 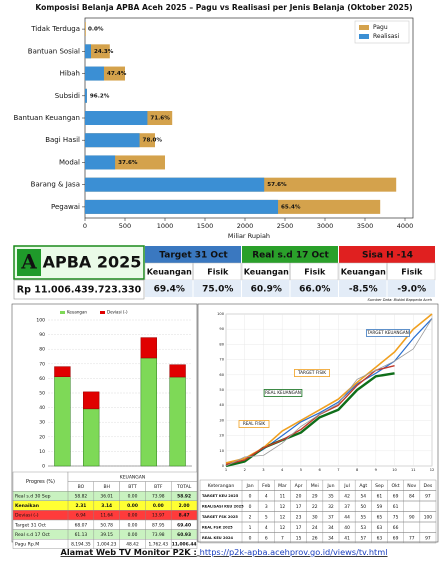 I want to click on y-tick-label: Bantuan Keuangan, so click(x=46, y=118).